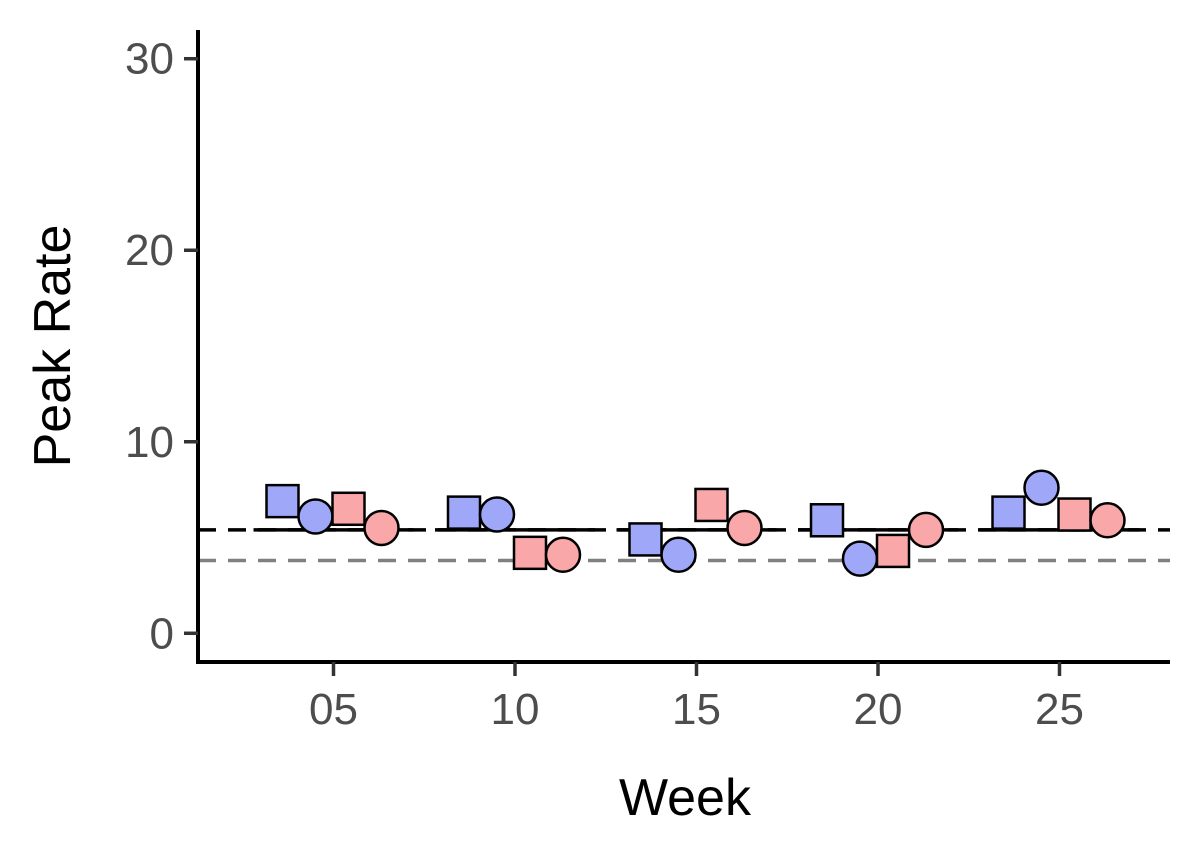 The height and width of the screenshot is (857, 1200). I want to click on y-tick-label-20: 20, so click(149, 250).